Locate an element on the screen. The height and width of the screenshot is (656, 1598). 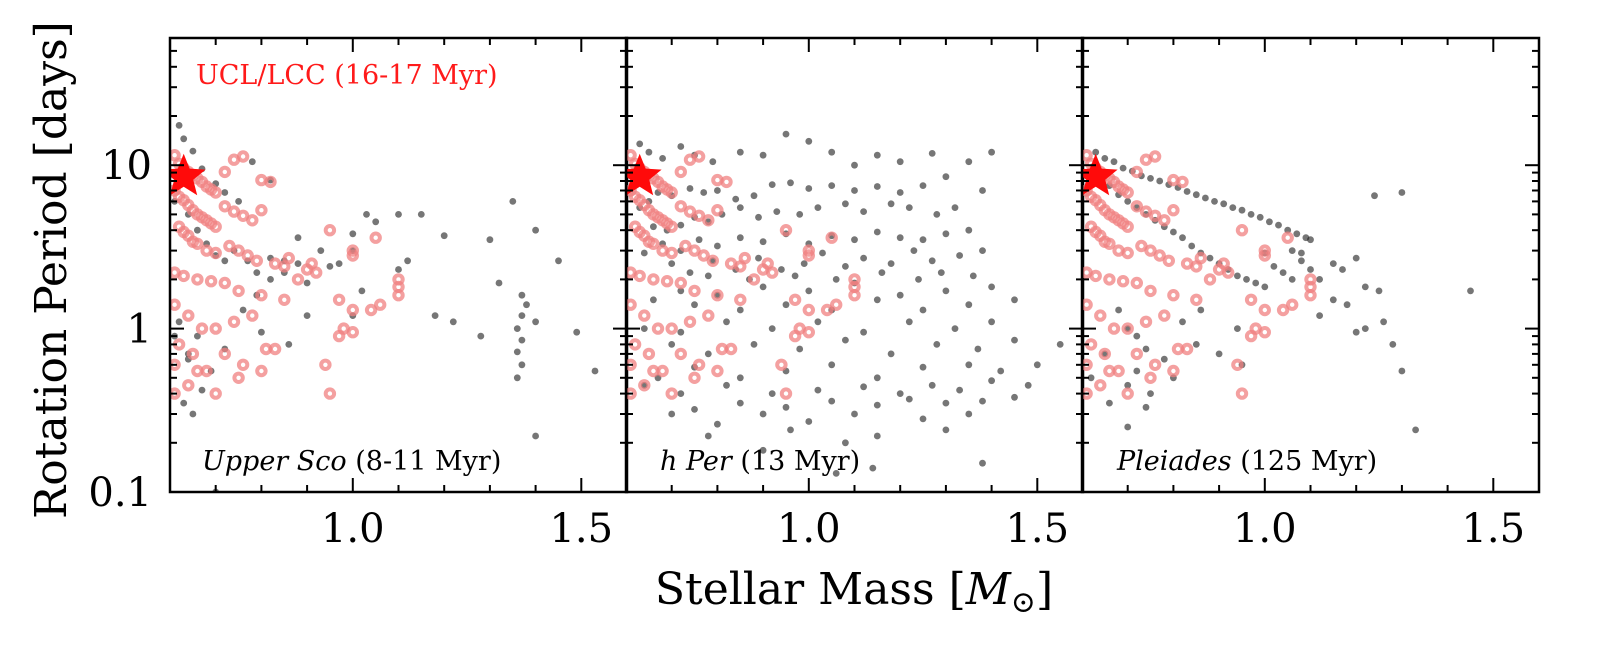
x-axis-title-subscript: ⊙ is located at coordinates (1023, 602).